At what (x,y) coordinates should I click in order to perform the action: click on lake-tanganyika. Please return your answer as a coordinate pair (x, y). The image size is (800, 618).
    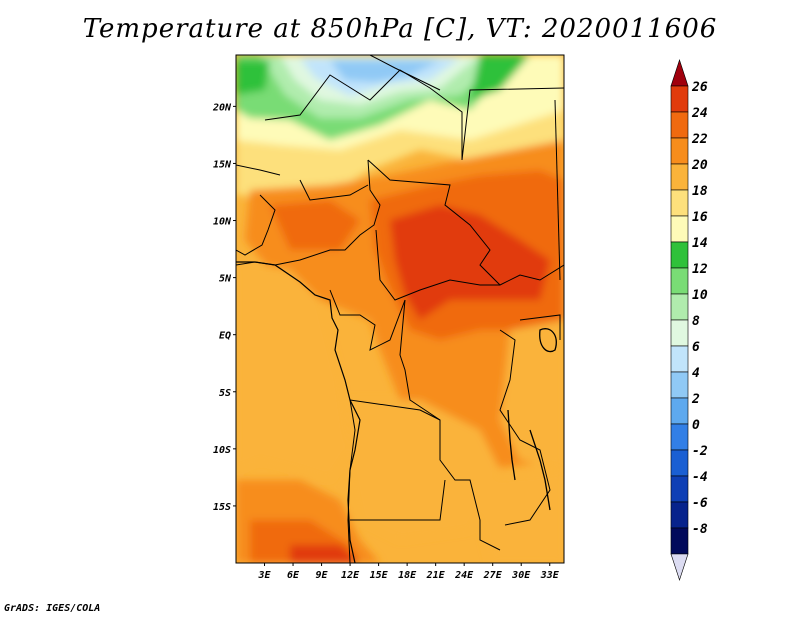
    Looking at the image, I should click on (511, 445).